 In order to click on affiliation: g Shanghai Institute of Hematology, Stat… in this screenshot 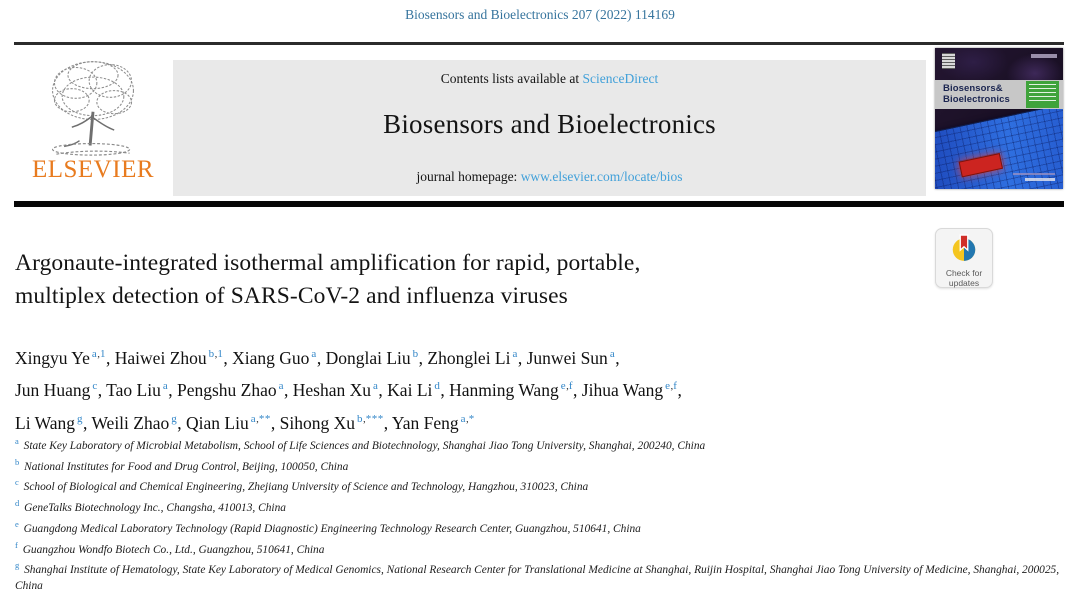, I will do `click(540, 574)`.